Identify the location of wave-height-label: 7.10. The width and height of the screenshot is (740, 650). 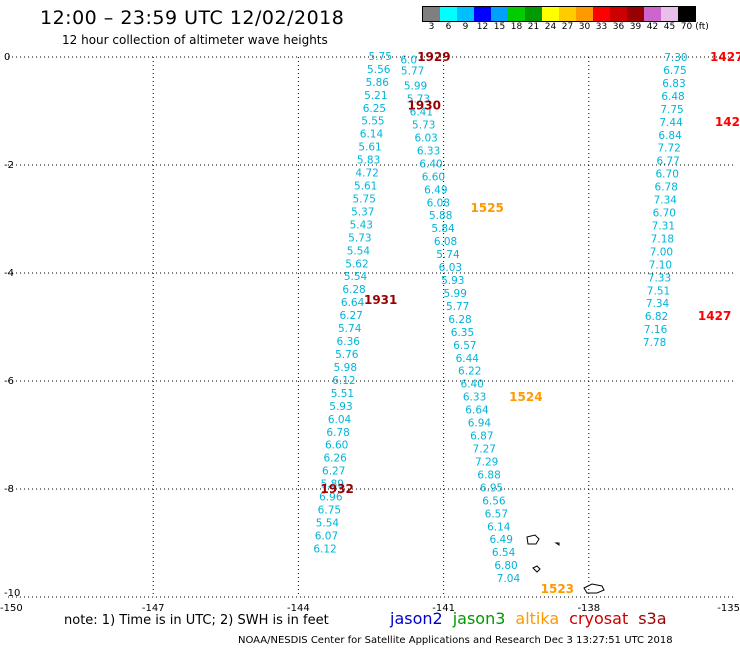
(660, 265).